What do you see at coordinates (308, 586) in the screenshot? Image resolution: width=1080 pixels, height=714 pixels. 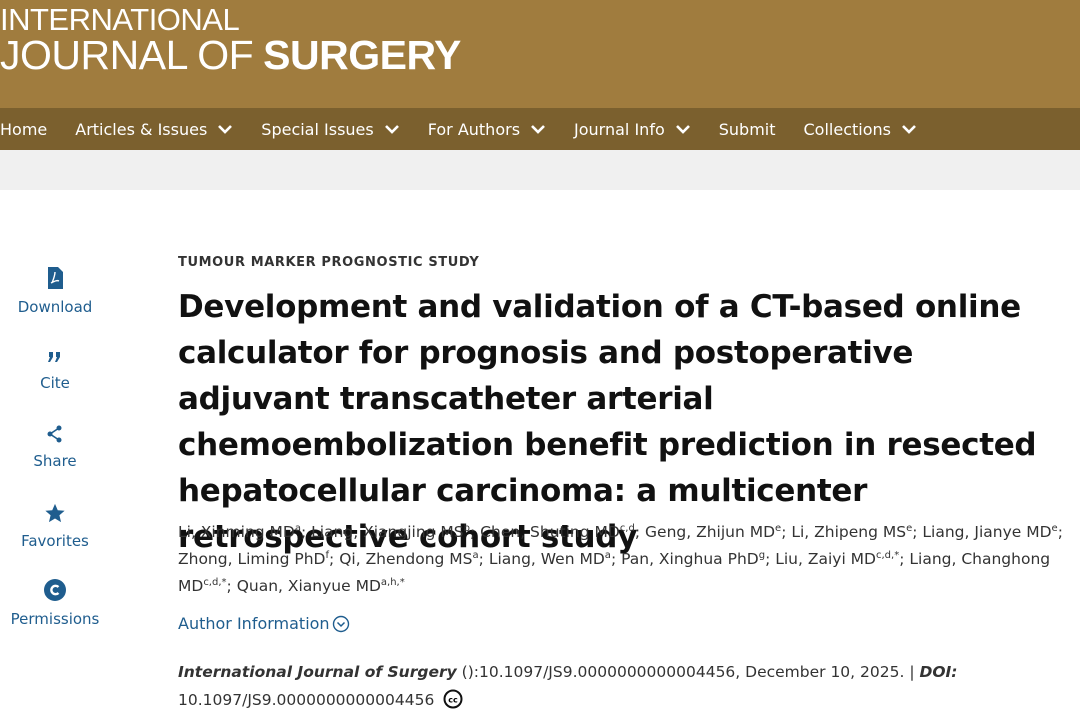 I see `author-name: Quan, Xianyue MD` at bounding box center [308, 586].